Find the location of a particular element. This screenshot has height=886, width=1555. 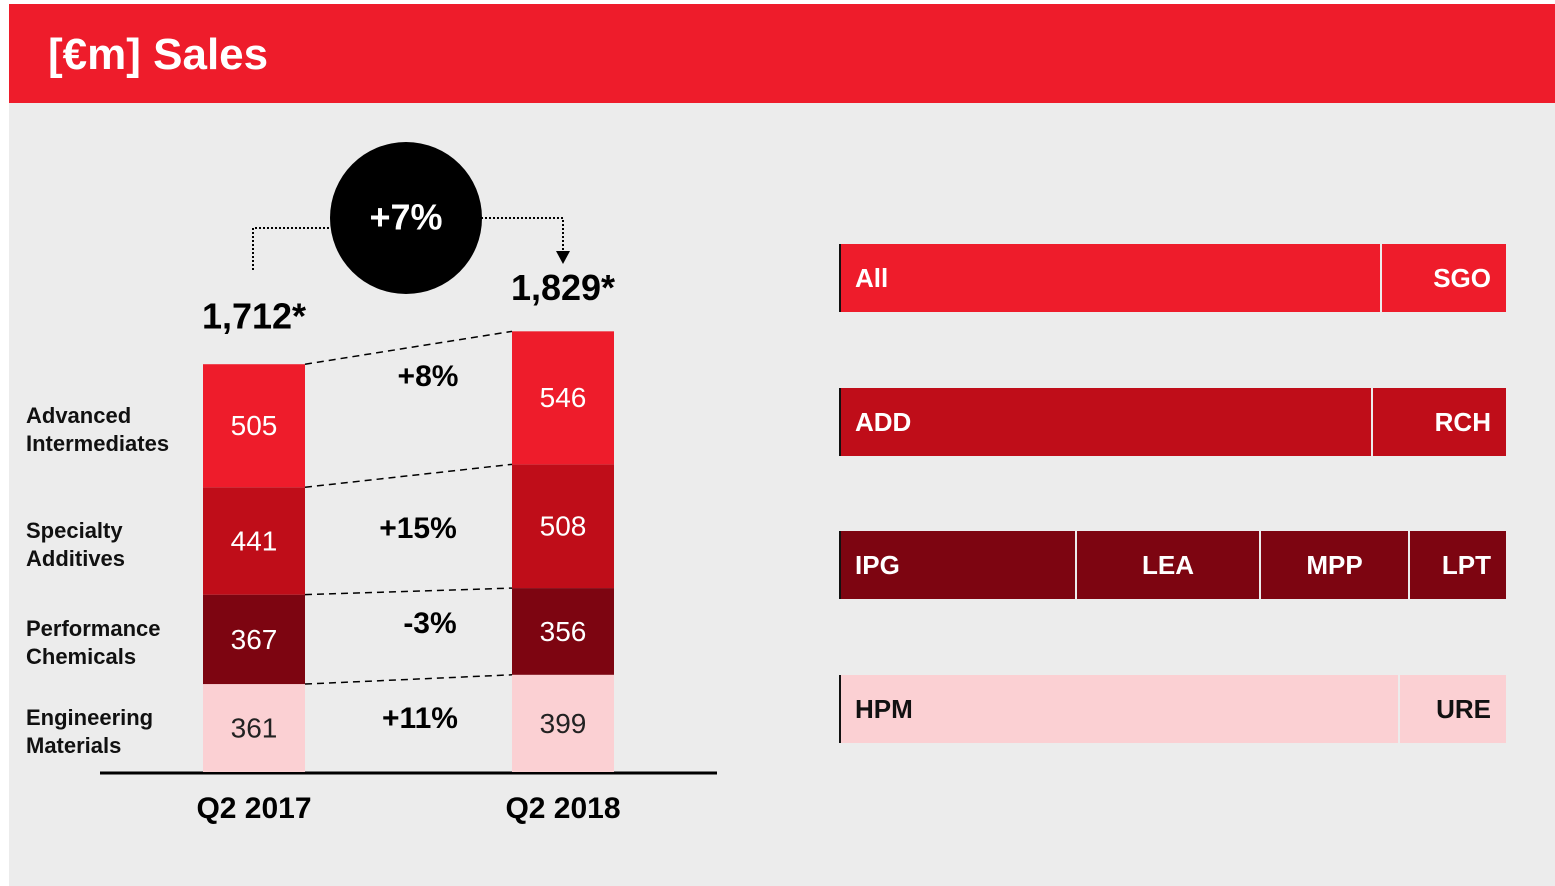

change-circle is located at coordinates (406, 218).